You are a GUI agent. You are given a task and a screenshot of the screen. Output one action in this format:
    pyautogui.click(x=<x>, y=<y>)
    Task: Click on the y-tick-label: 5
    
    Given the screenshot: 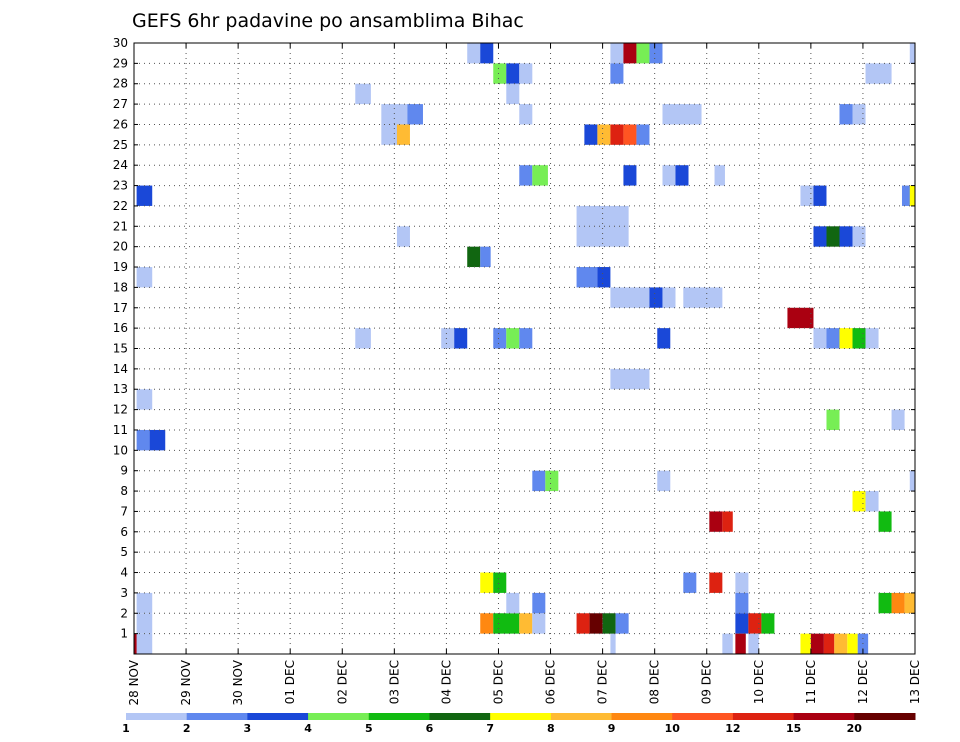 What is the action you would take?
    pyautogui.click(x=124, y=552)
    